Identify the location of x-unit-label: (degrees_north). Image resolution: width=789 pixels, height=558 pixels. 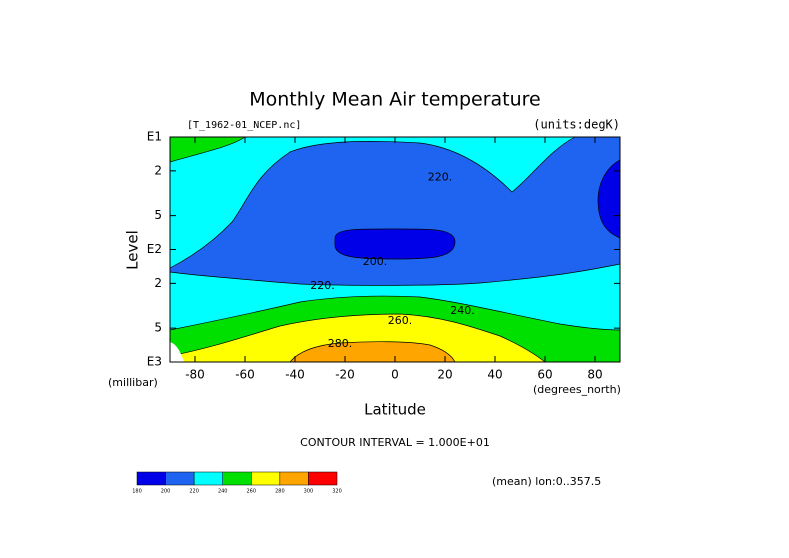
(577, 389).